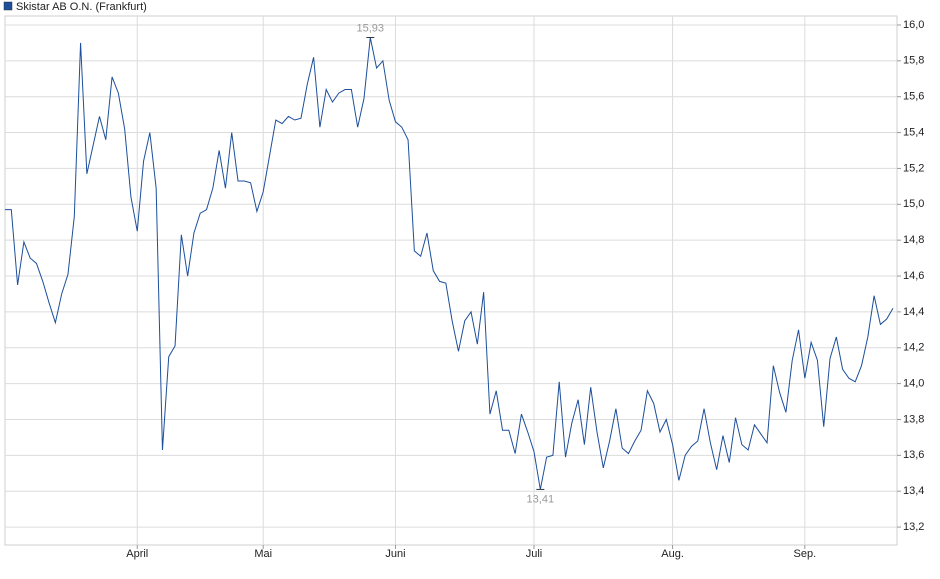 The width and height of the screenshot is (940, 579). I want to click on y-tick-label: 13,2, so click(913, 527).